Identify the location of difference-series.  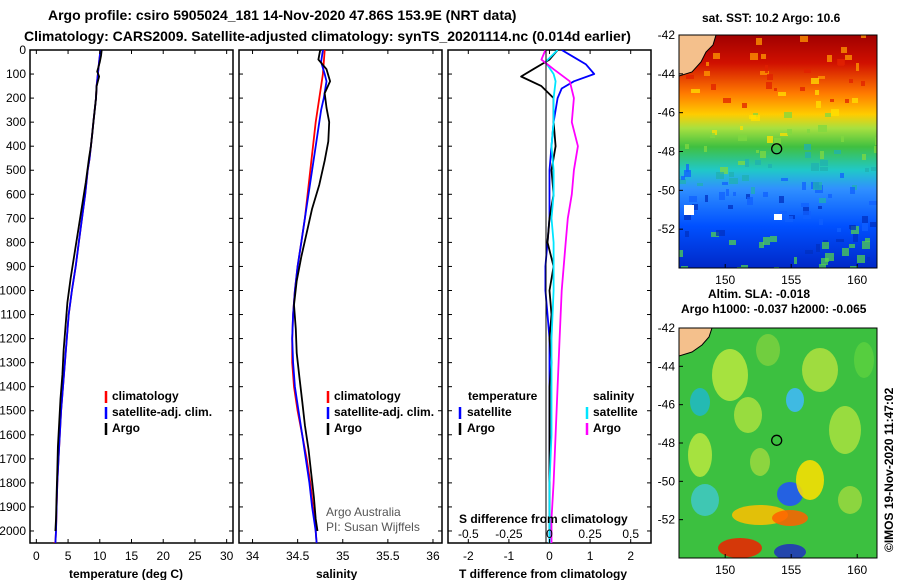
(558, 296).